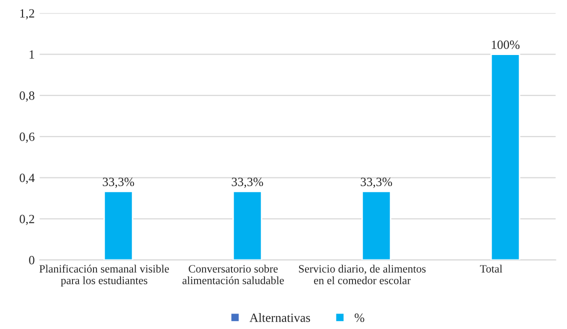 This screenshot has width=567, height=329. I want to click on legend-label: %, so click(359, 318).